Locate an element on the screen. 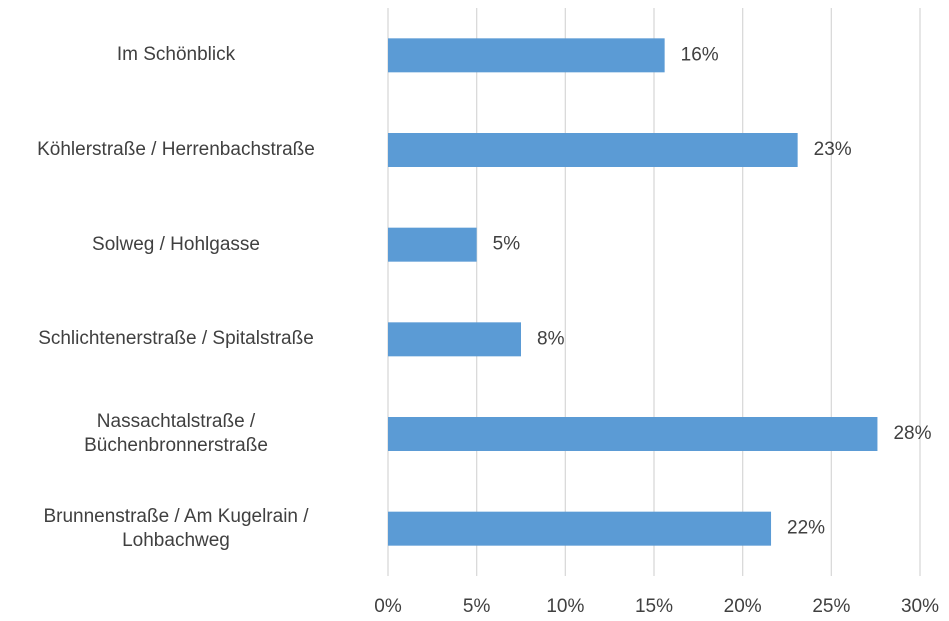 The image size is (949, 621). y-tick-label: Solweg / Hohlgasse is located at coordinates (176, 244).